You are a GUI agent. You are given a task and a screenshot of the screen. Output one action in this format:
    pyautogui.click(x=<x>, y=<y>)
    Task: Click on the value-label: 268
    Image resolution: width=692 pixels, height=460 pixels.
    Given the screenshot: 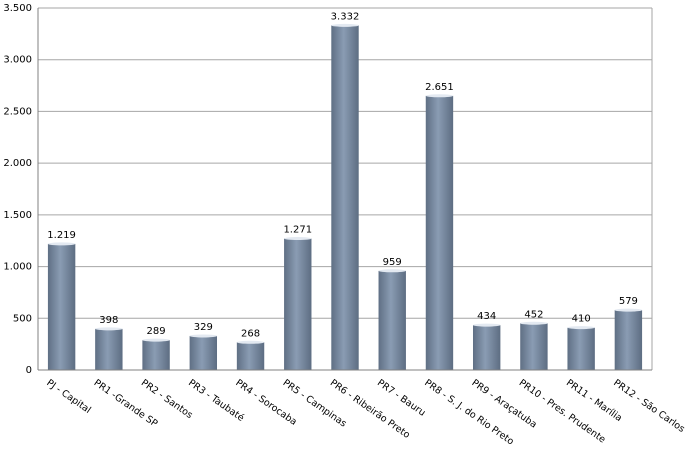 What is the action you would take?
    pyautogui.click(x=250, y=333)
    